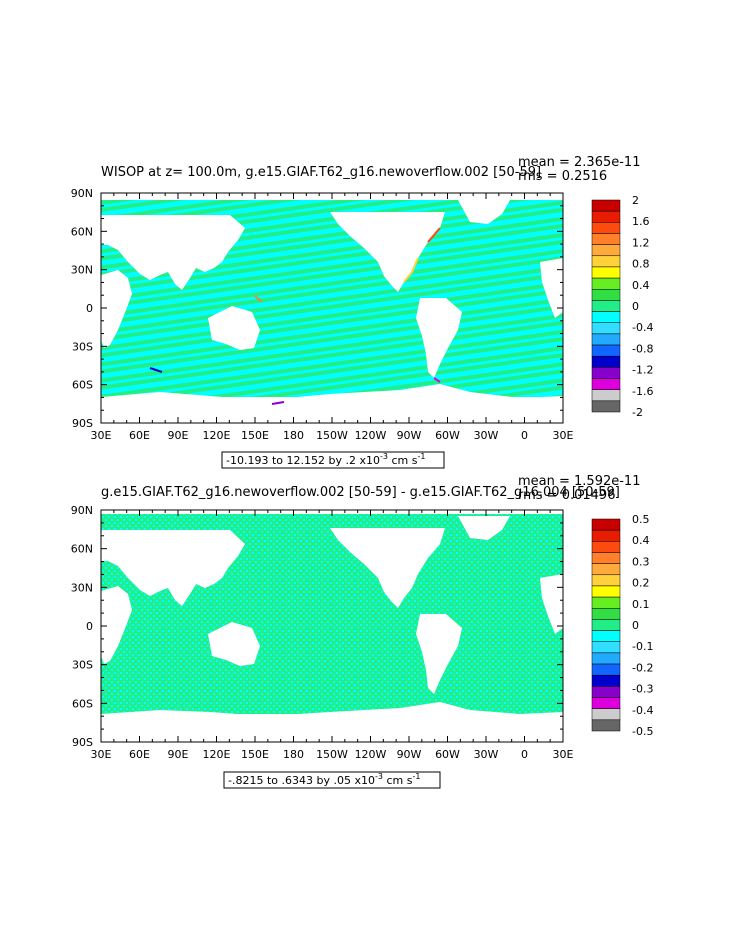 This screenshot has height=945, width=733. I want to click on panel-1-y-tick-label: 0, so click(89, 308).